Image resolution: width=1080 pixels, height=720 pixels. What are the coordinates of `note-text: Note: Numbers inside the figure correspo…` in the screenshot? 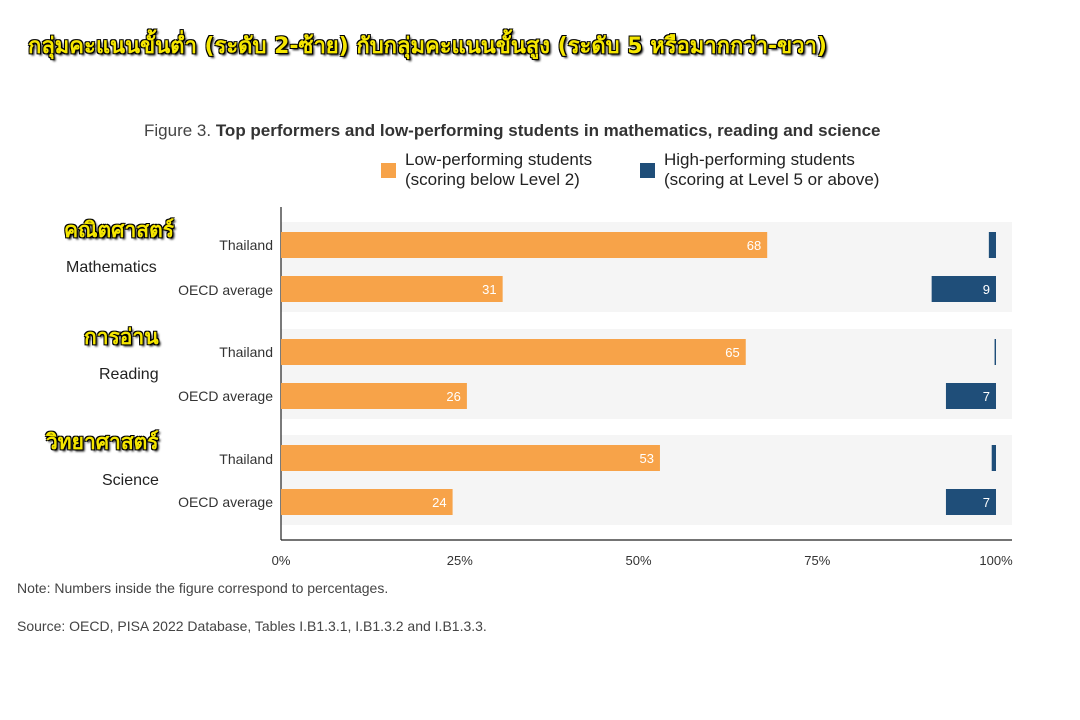 It's located at (203, 588).